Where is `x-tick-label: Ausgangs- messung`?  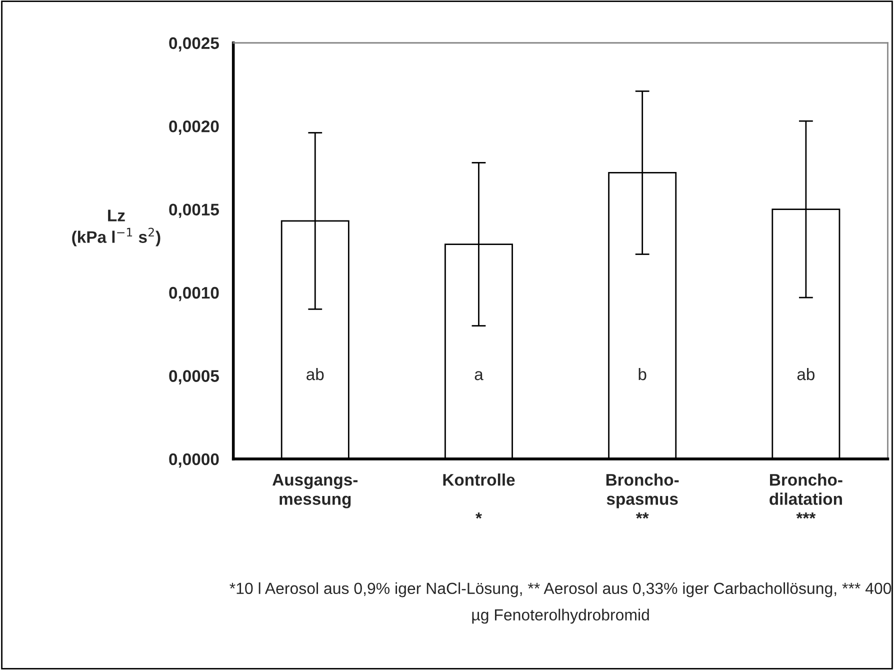
x-tick-label: Ausgangs- messung is located at coordinates (315, 491).